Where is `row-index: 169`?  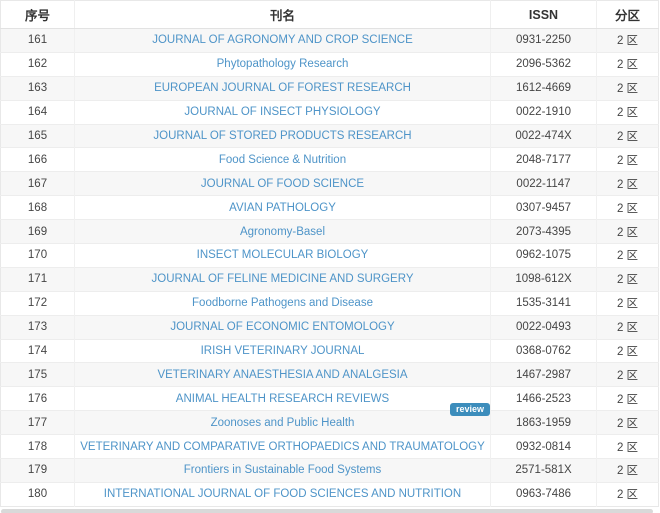
row-index: 169 is located at coordinates (37, 231).